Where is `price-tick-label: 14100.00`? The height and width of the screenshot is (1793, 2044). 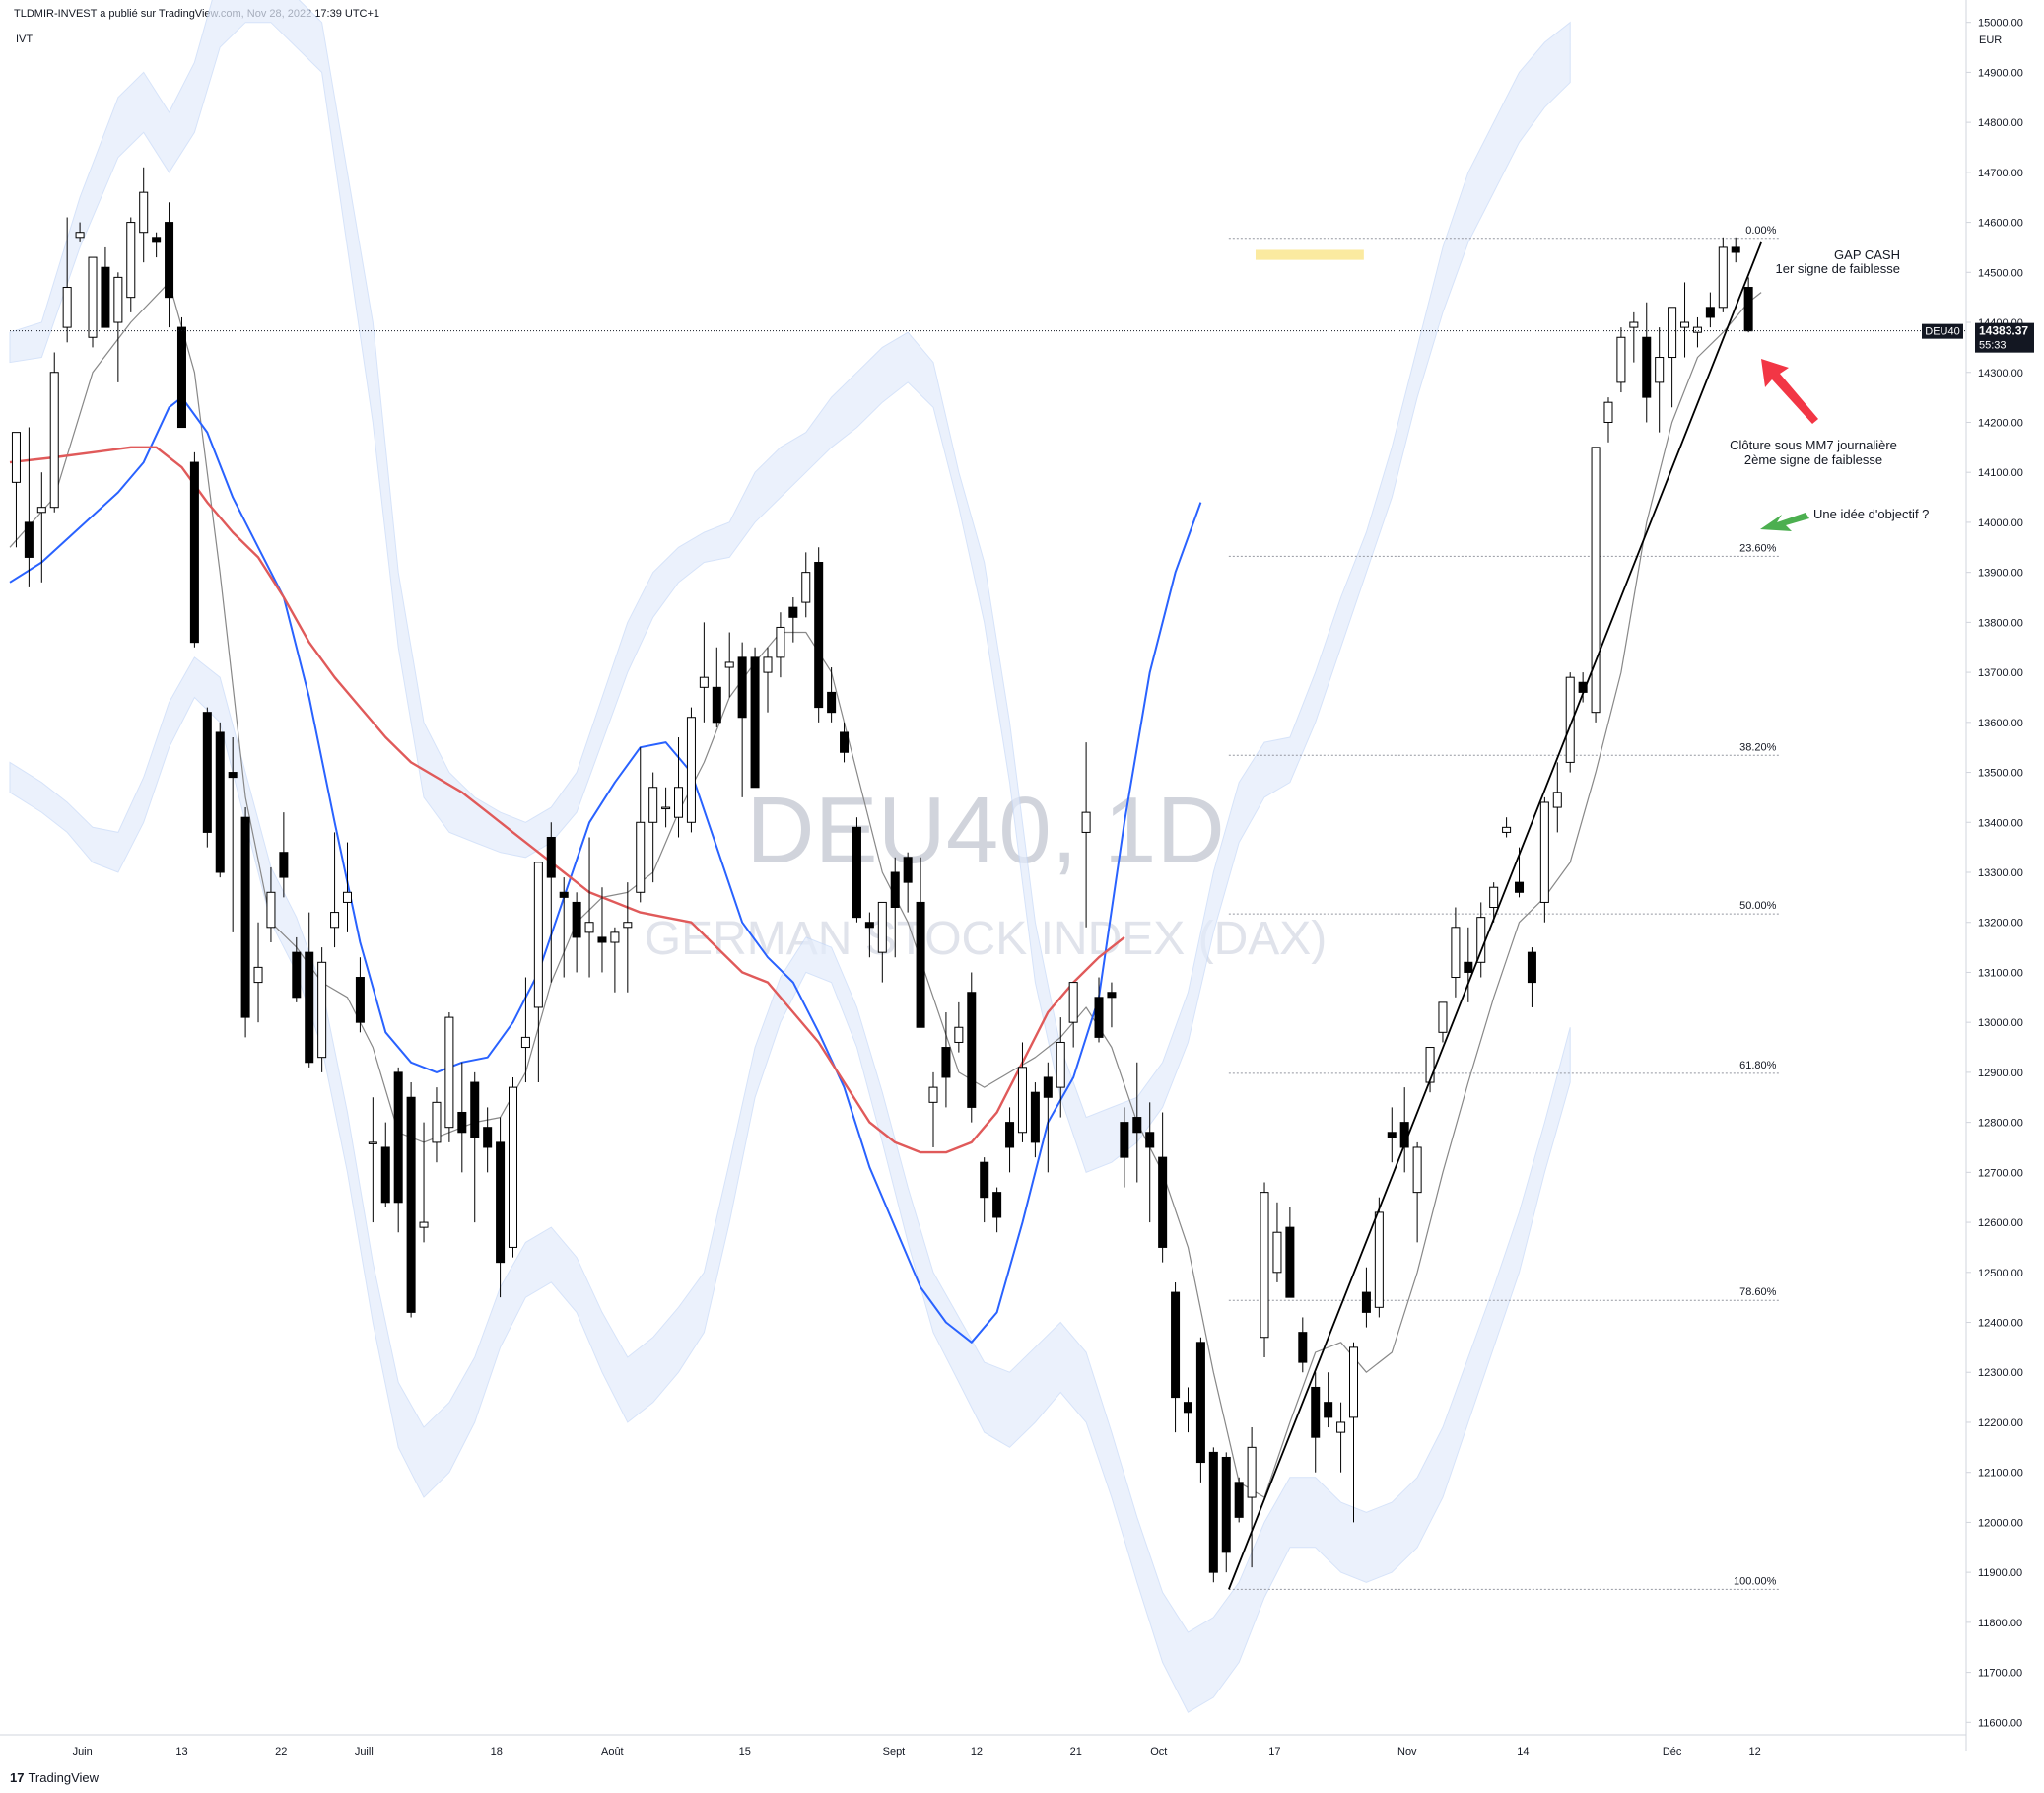
price-tick-label: 14100.00 is located at coordinates (2000, 473).